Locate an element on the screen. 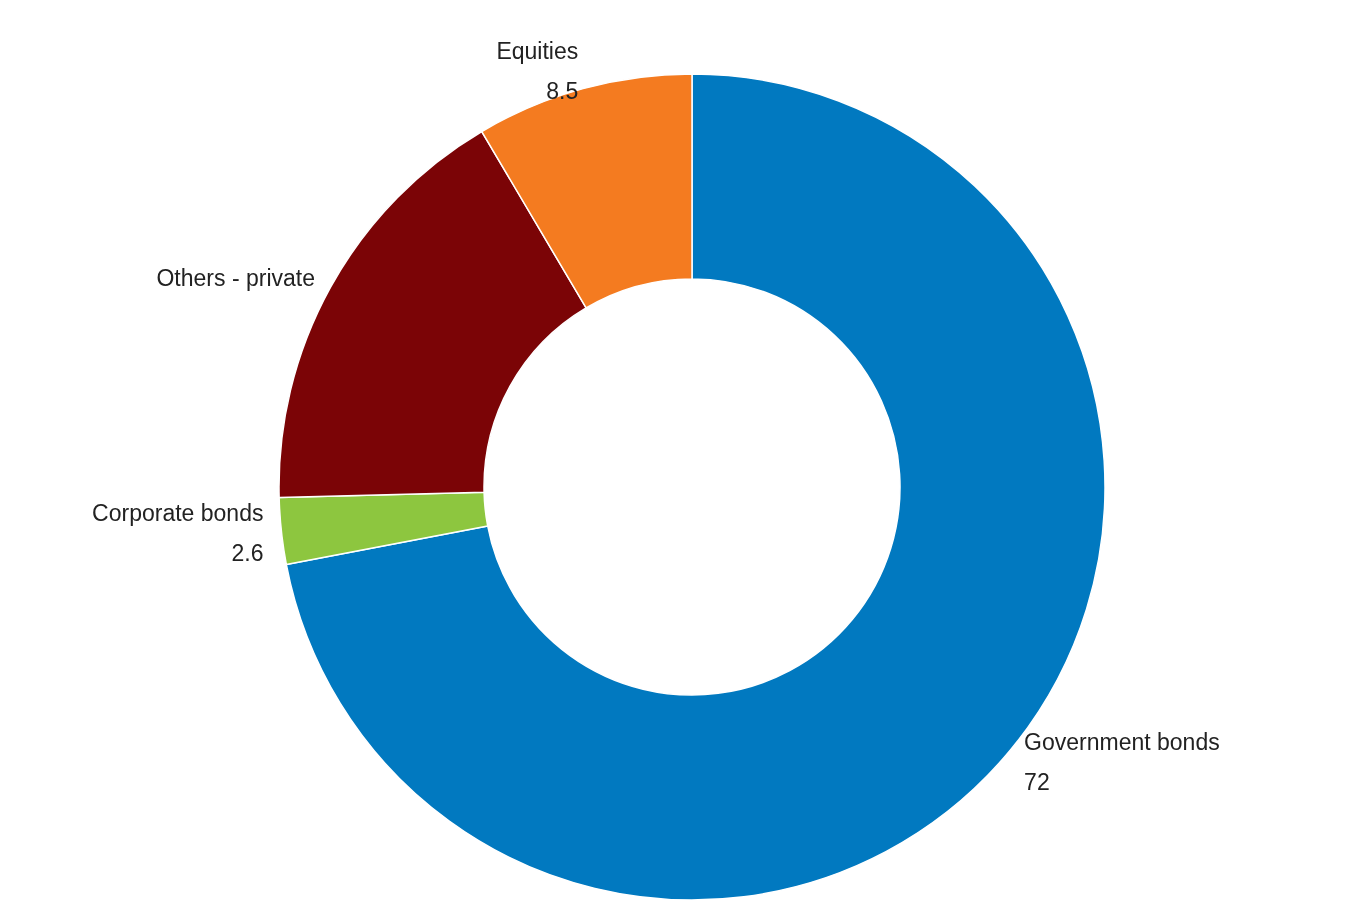 The image size is (1350, 900). slice-label: Corporate bonds is located at coordinates (178, 512).